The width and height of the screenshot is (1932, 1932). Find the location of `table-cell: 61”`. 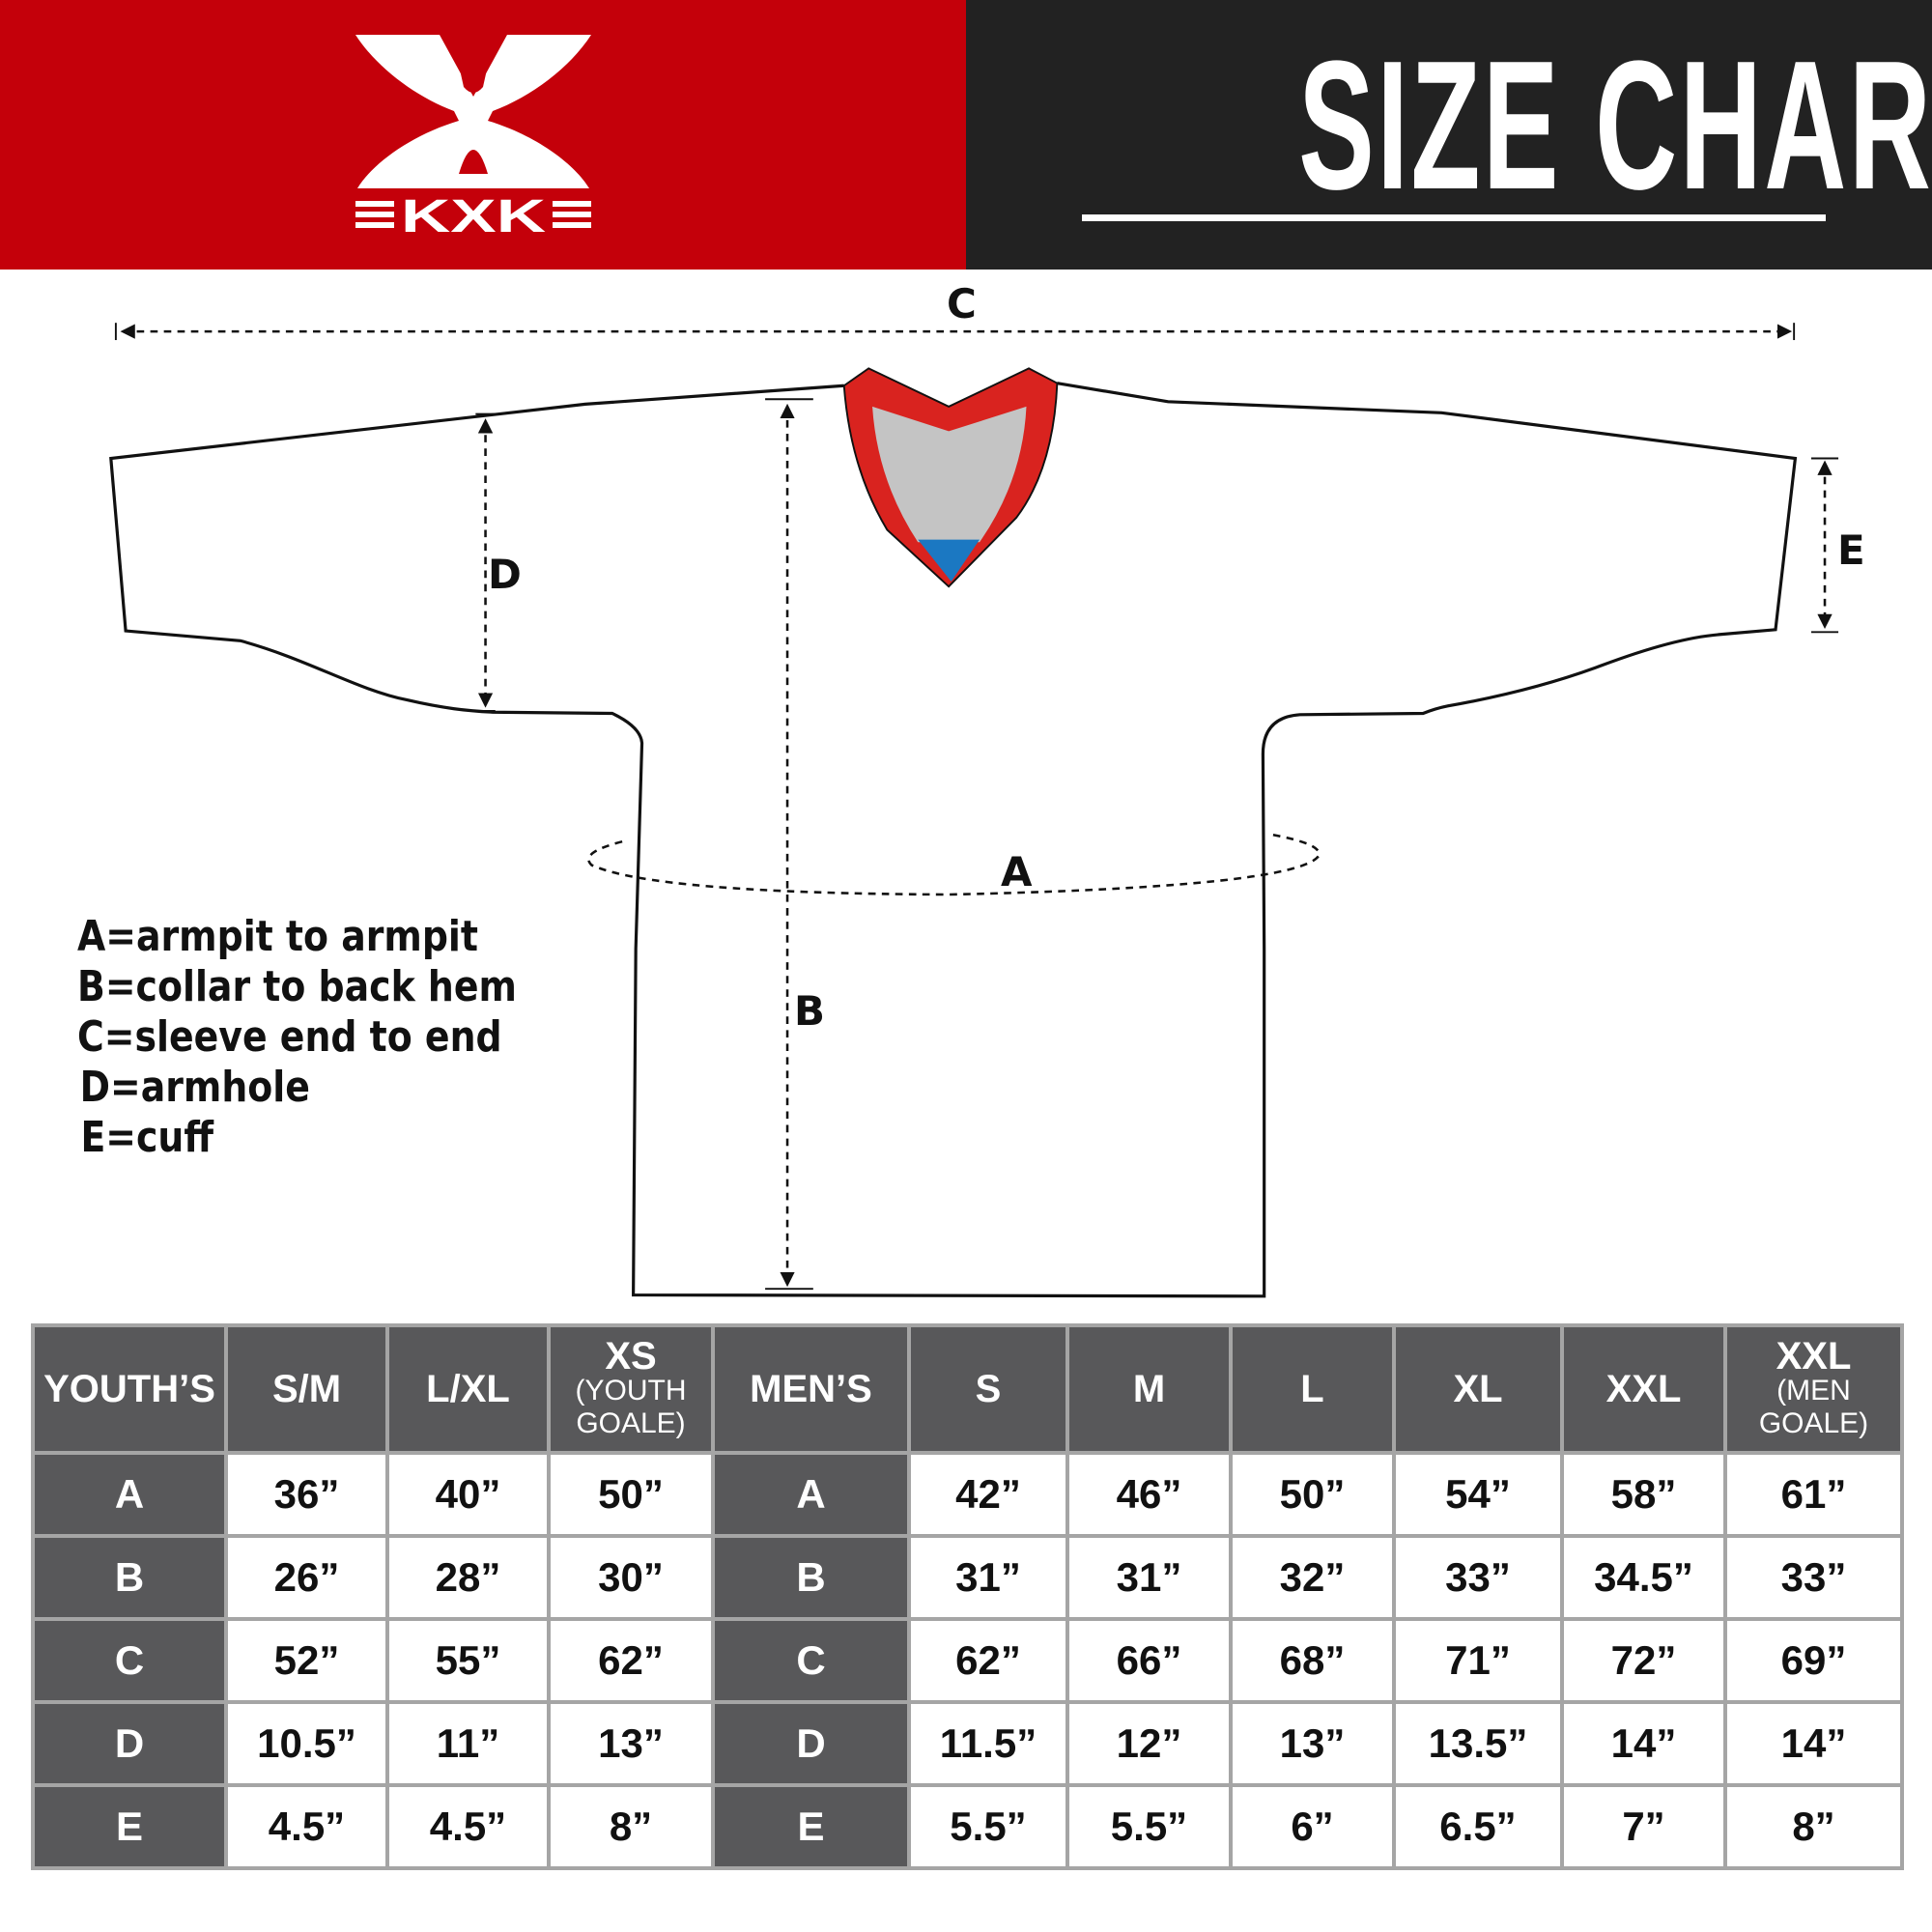

table-cell: 61” is located at coordinates (1813, 1494).